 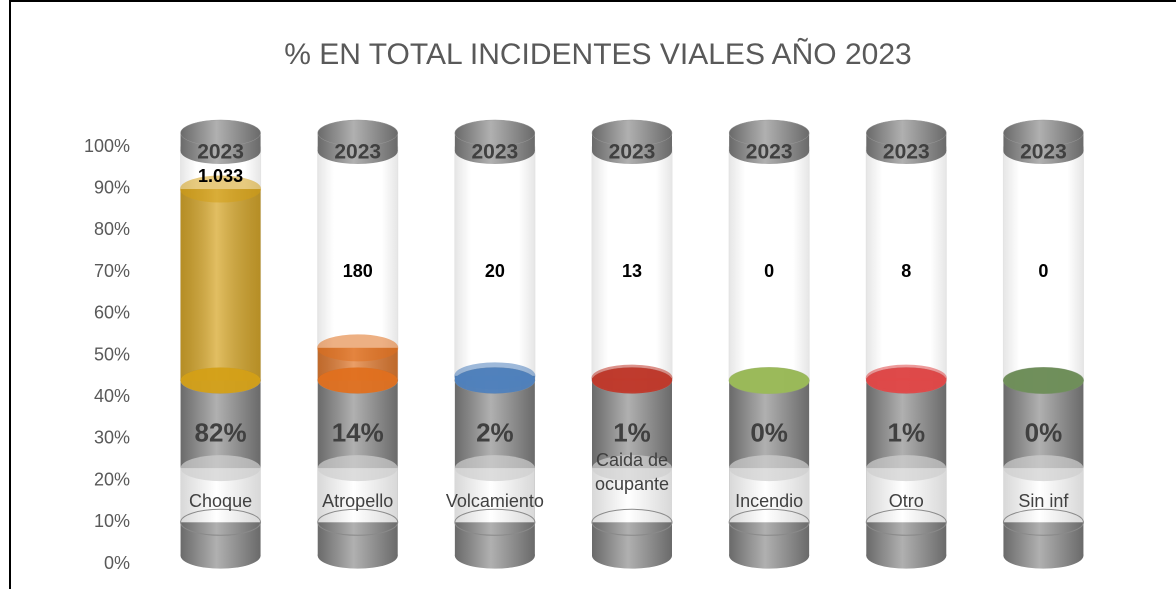 What do you see at coordinates (112, 271) in the screenshot?
I see `y-tick-label: 70%` at bounding box center [112, 271].